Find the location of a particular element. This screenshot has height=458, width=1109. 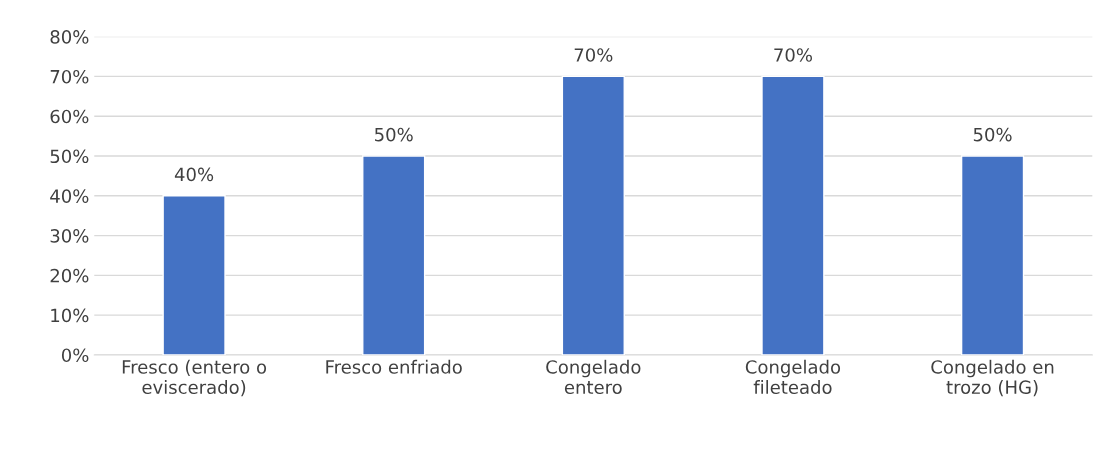

y-tick-label: 60% is located at coordinates (69, 116).